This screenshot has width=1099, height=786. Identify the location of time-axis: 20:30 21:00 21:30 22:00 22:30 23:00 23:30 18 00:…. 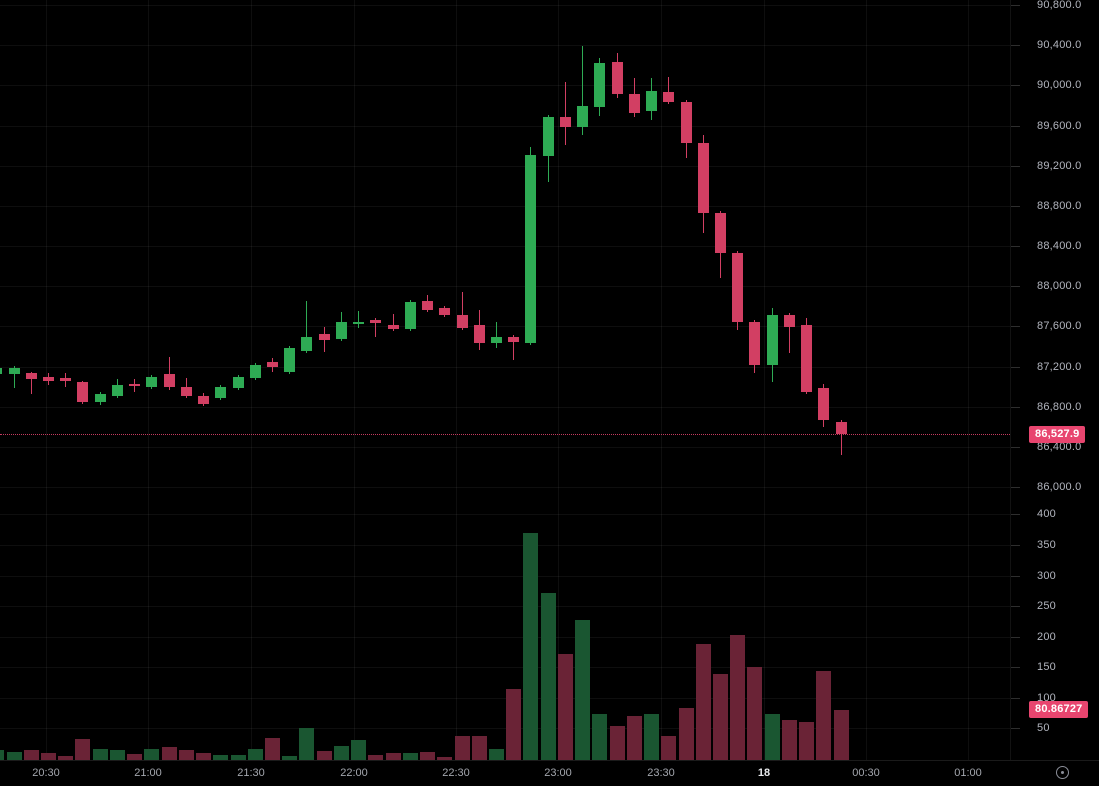
(549, 773).